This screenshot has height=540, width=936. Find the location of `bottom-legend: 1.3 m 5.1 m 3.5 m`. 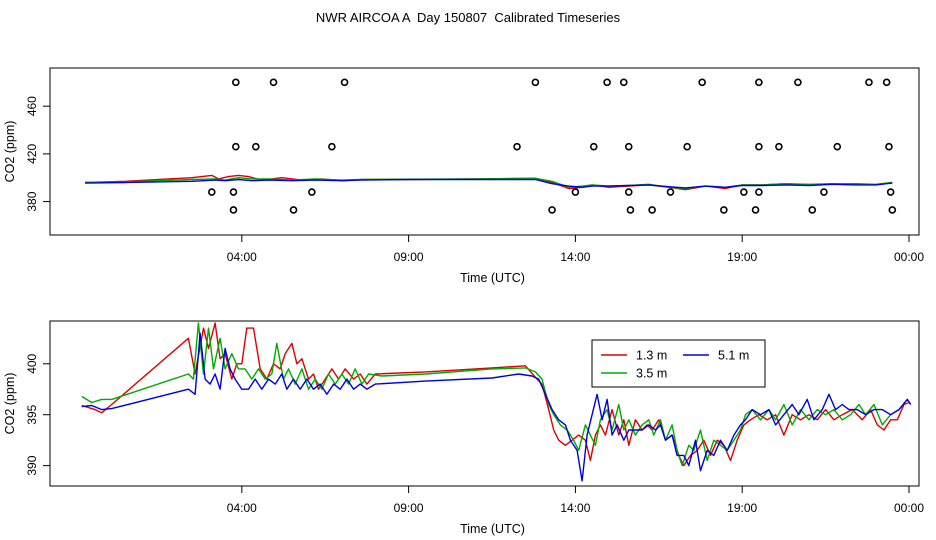

bottom-legend: 1.3 m 5.1 m 3.5 m is located at coordinates (678, 363).